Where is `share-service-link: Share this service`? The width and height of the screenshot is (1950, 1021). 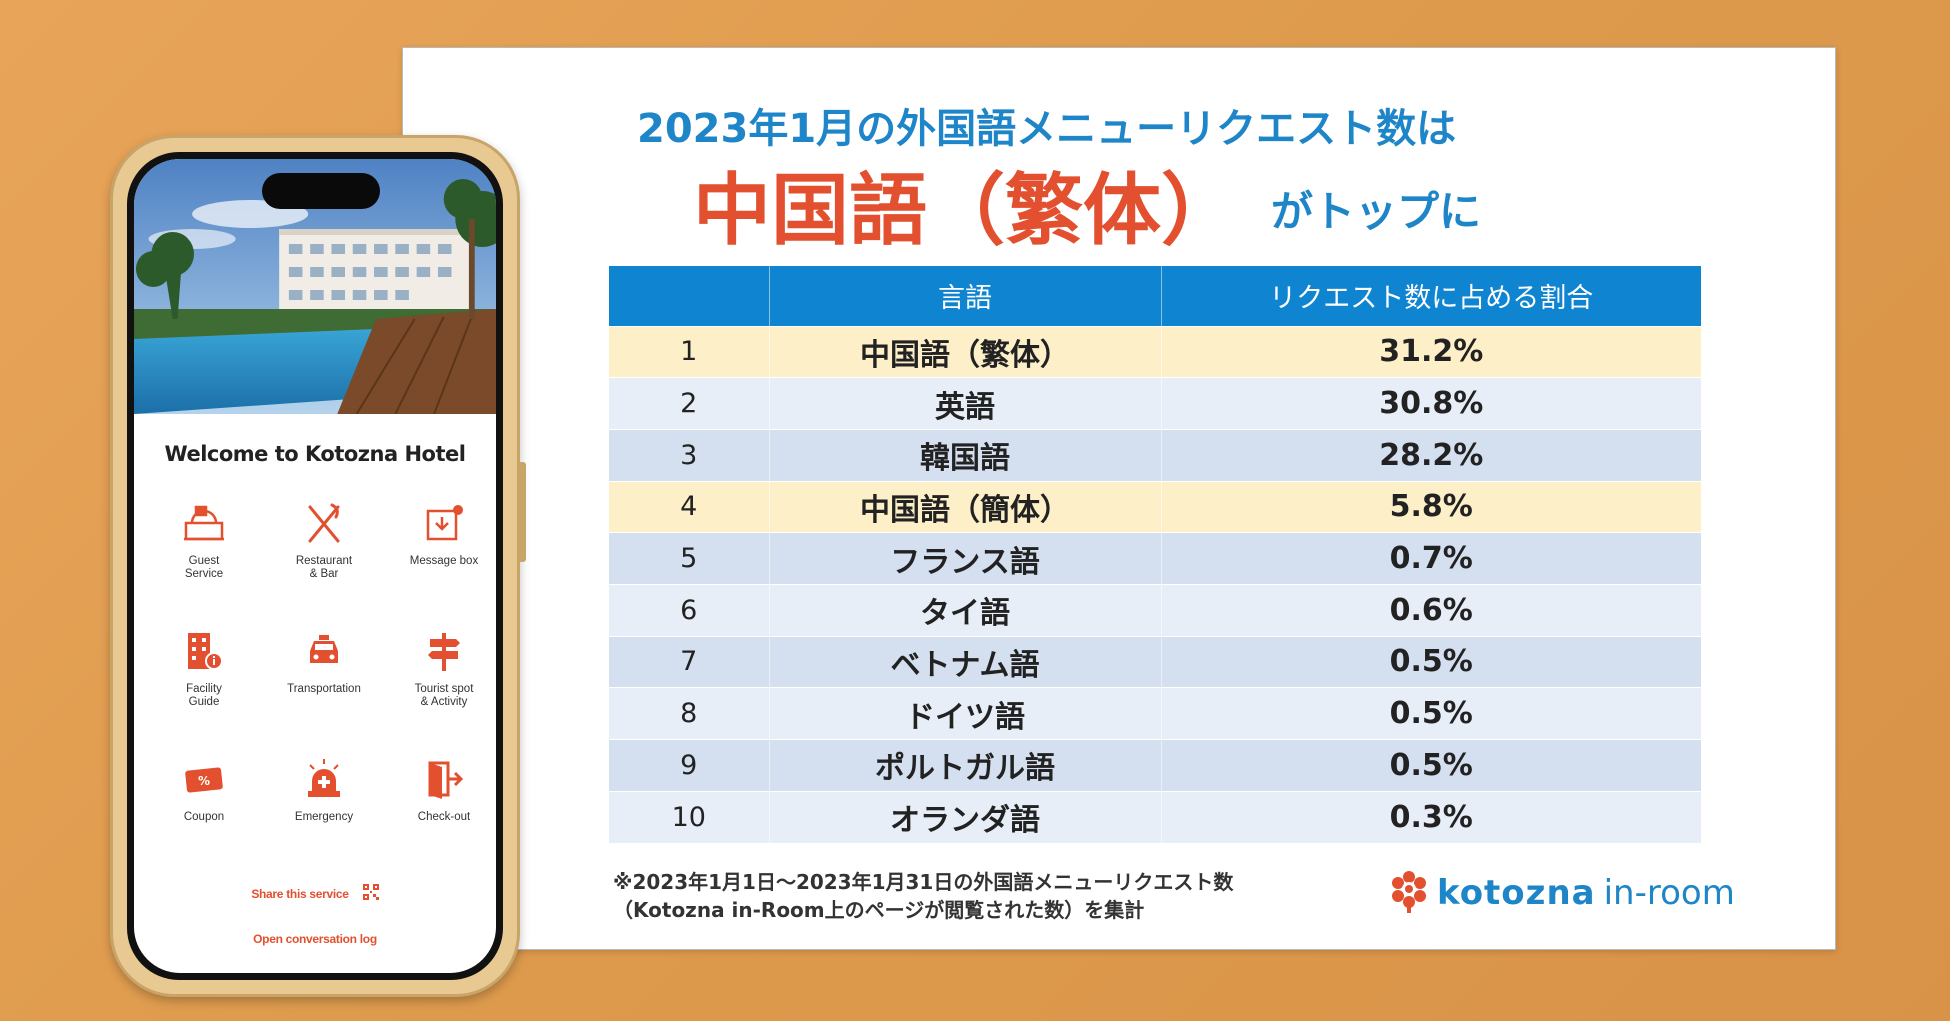 share-service-link: Share this service is located at coordinates (300, 894).